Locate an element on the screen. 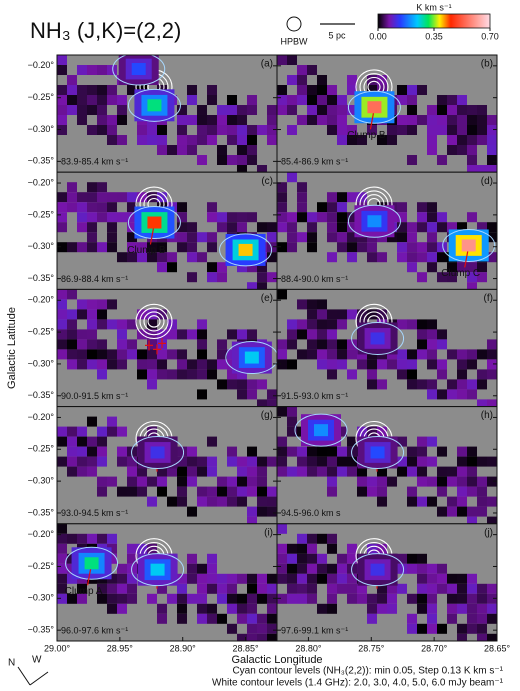  emission-peak is located at coordinates (377, 569).